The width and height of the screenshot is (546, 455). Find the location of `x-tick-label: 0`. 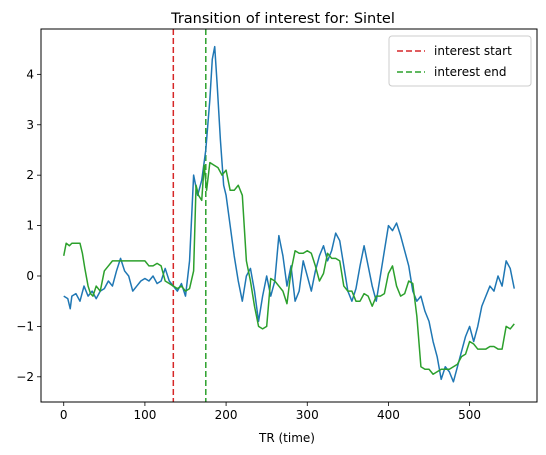

x-tick-label: 0 is located at coordinates (64, 415).